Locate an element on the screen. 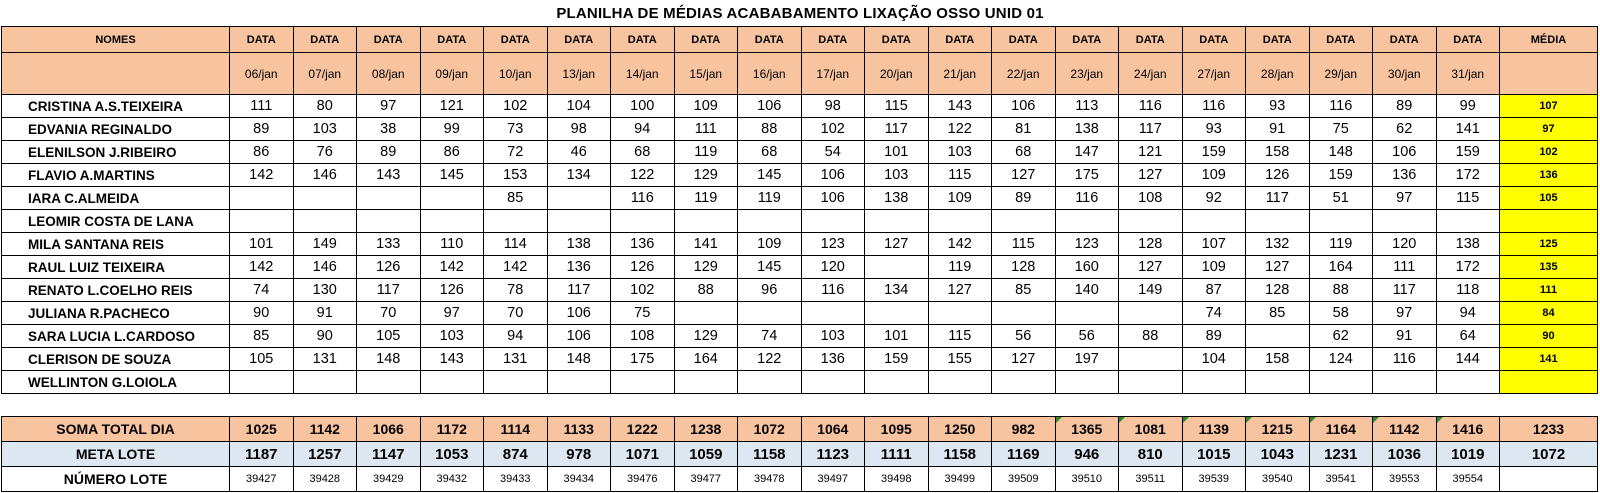  media-cell: 105 is located at coordinates (1548, 198).